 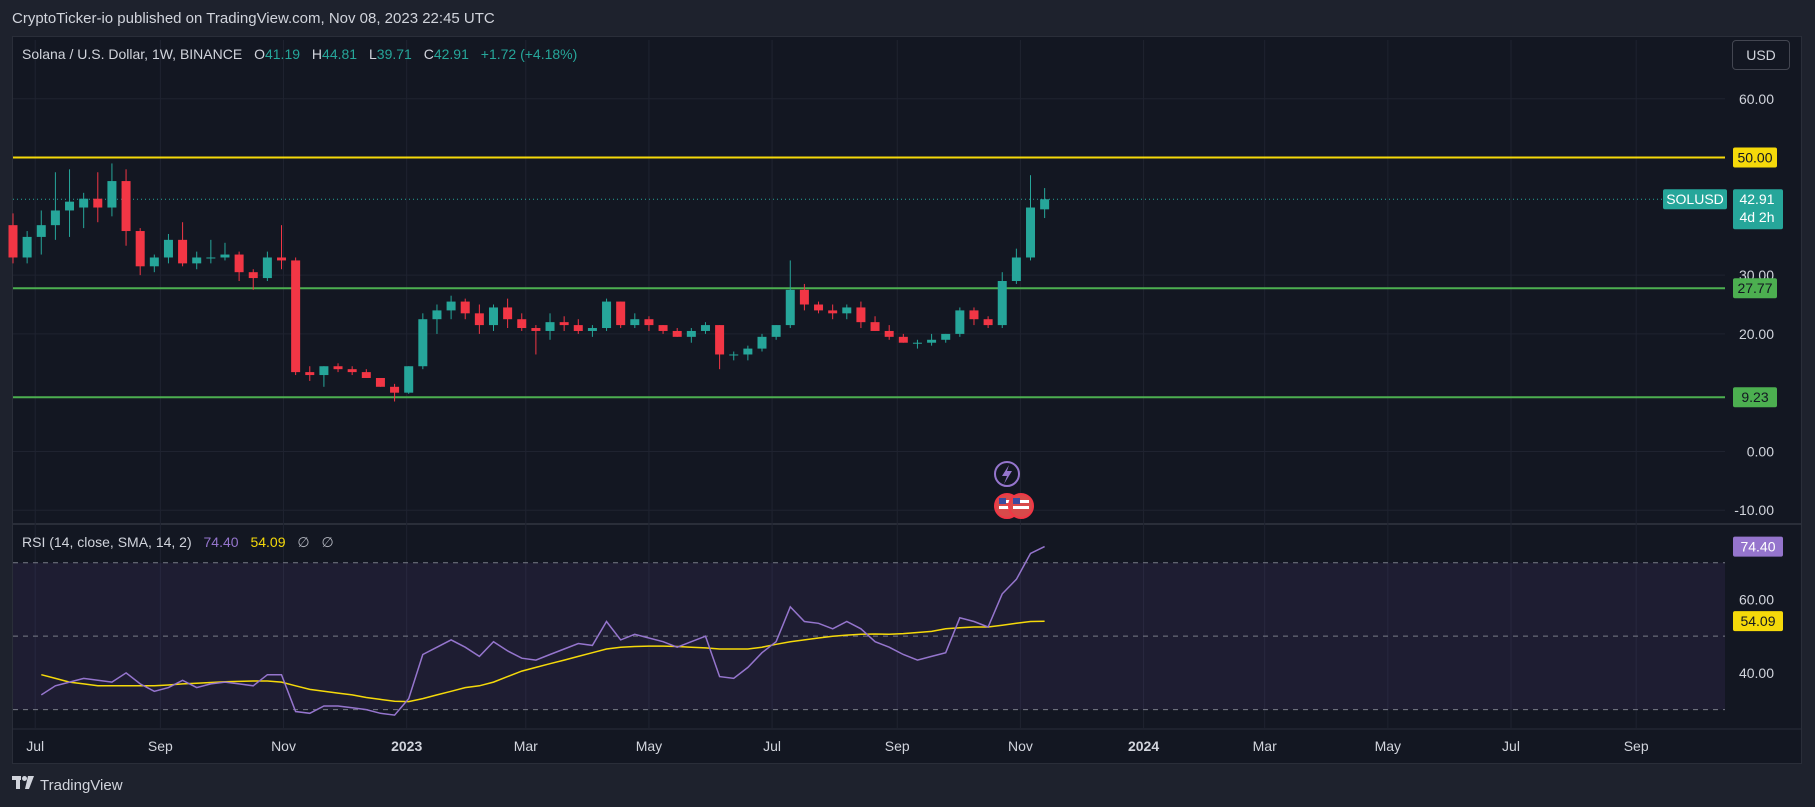 What do you see at coordinates (1755, 397) in the screenshot?
I see `level-badge: 9.23` at bounding box center [1755, 397].